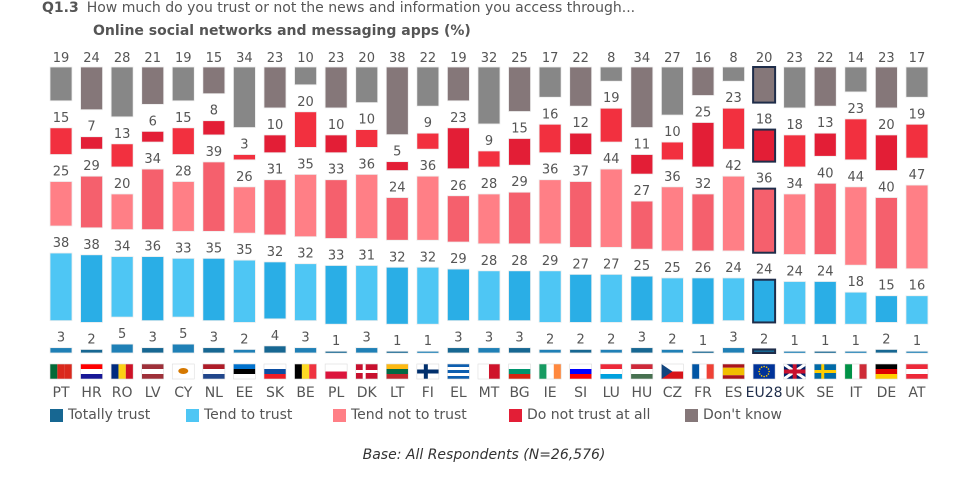  What do you see at coordinates (917, 141) in the screenshot?
I see `bar-do-not-trust-at-all-at` at bounding box center [917, 141].